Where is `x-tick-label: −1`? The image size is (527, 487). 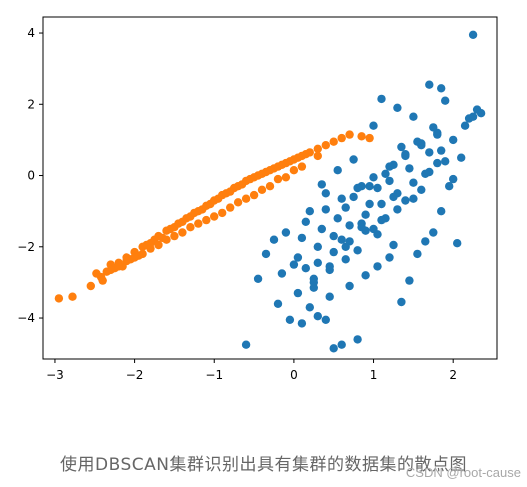
x-tick-label: −1 is located at coordinates (214, 375).